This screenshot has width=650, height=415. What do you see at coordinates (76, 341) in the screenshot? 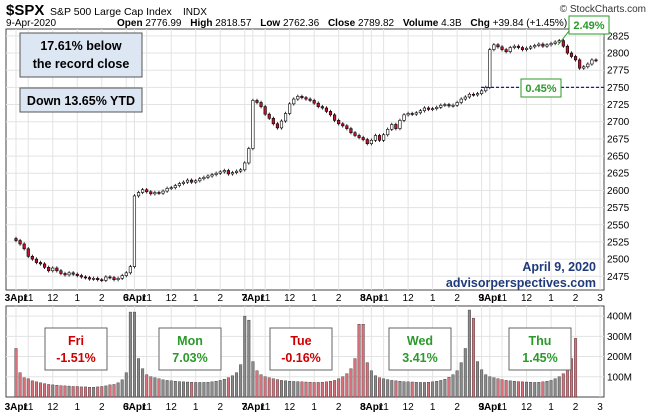
I see `day-name: Fri` at bounding box center [76, 341].